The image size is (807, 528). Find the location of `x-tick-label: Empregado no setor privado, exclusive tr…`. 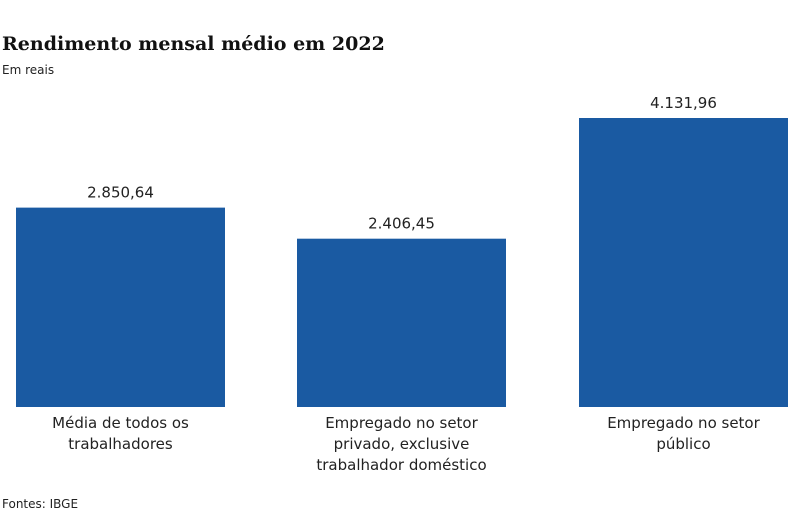

x-tick-label: Empregado no setor privado, exclusive tr… is located at coordinates (401, 444).